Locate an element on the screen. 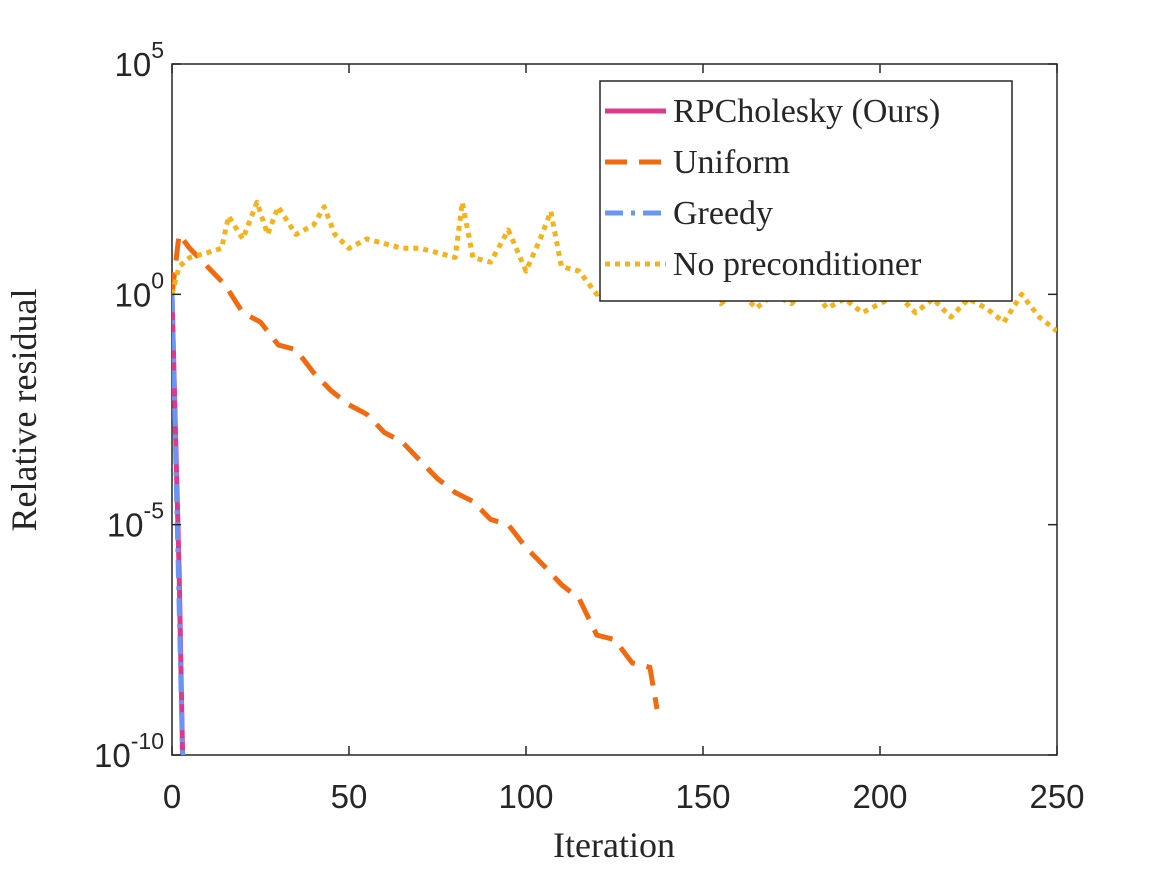 The image size is (1167, 875). y-tick-exponent: -10 is located at coordinates (147, 741).